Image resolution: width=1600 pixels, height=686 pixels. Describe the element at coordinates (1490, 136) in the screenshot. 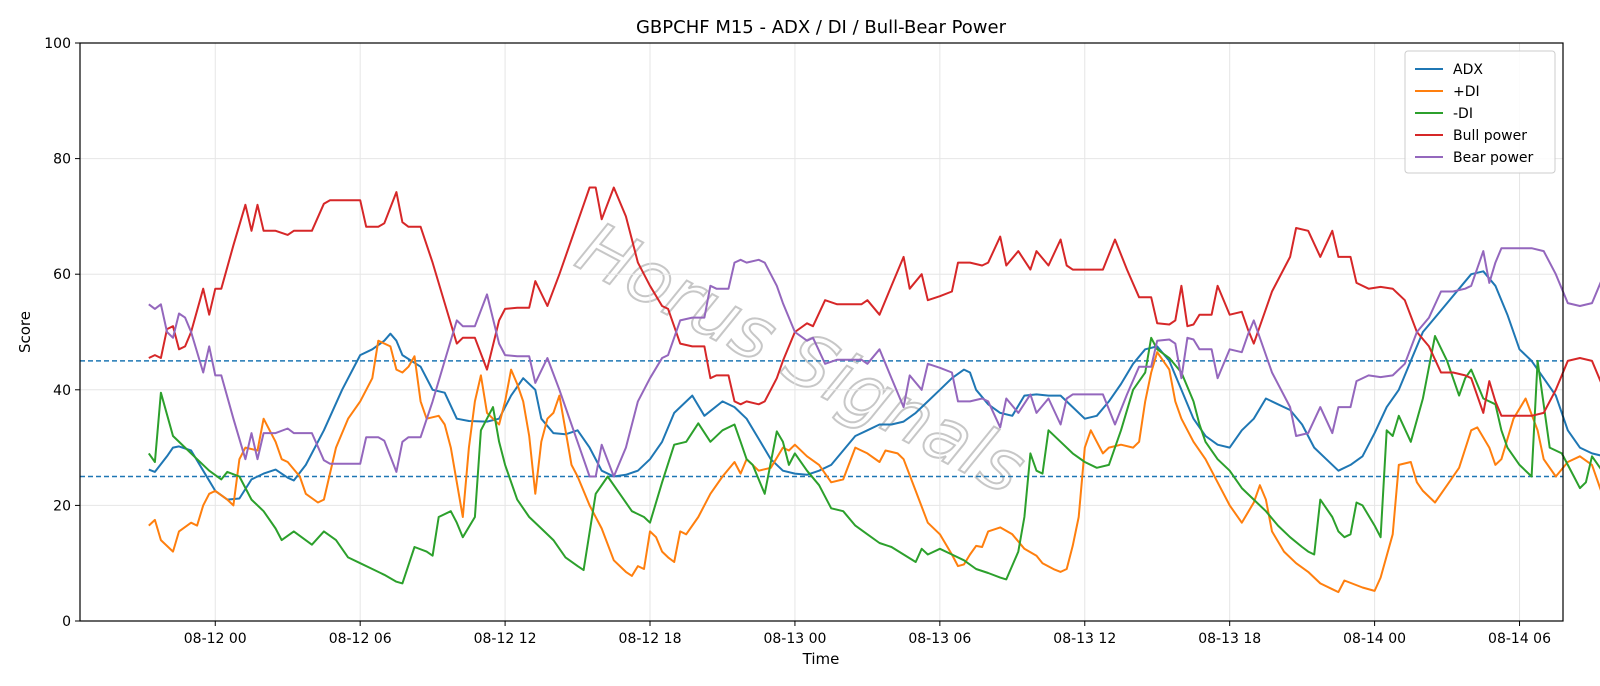

I see `legend-label-bull-power: Bull power` at that location.